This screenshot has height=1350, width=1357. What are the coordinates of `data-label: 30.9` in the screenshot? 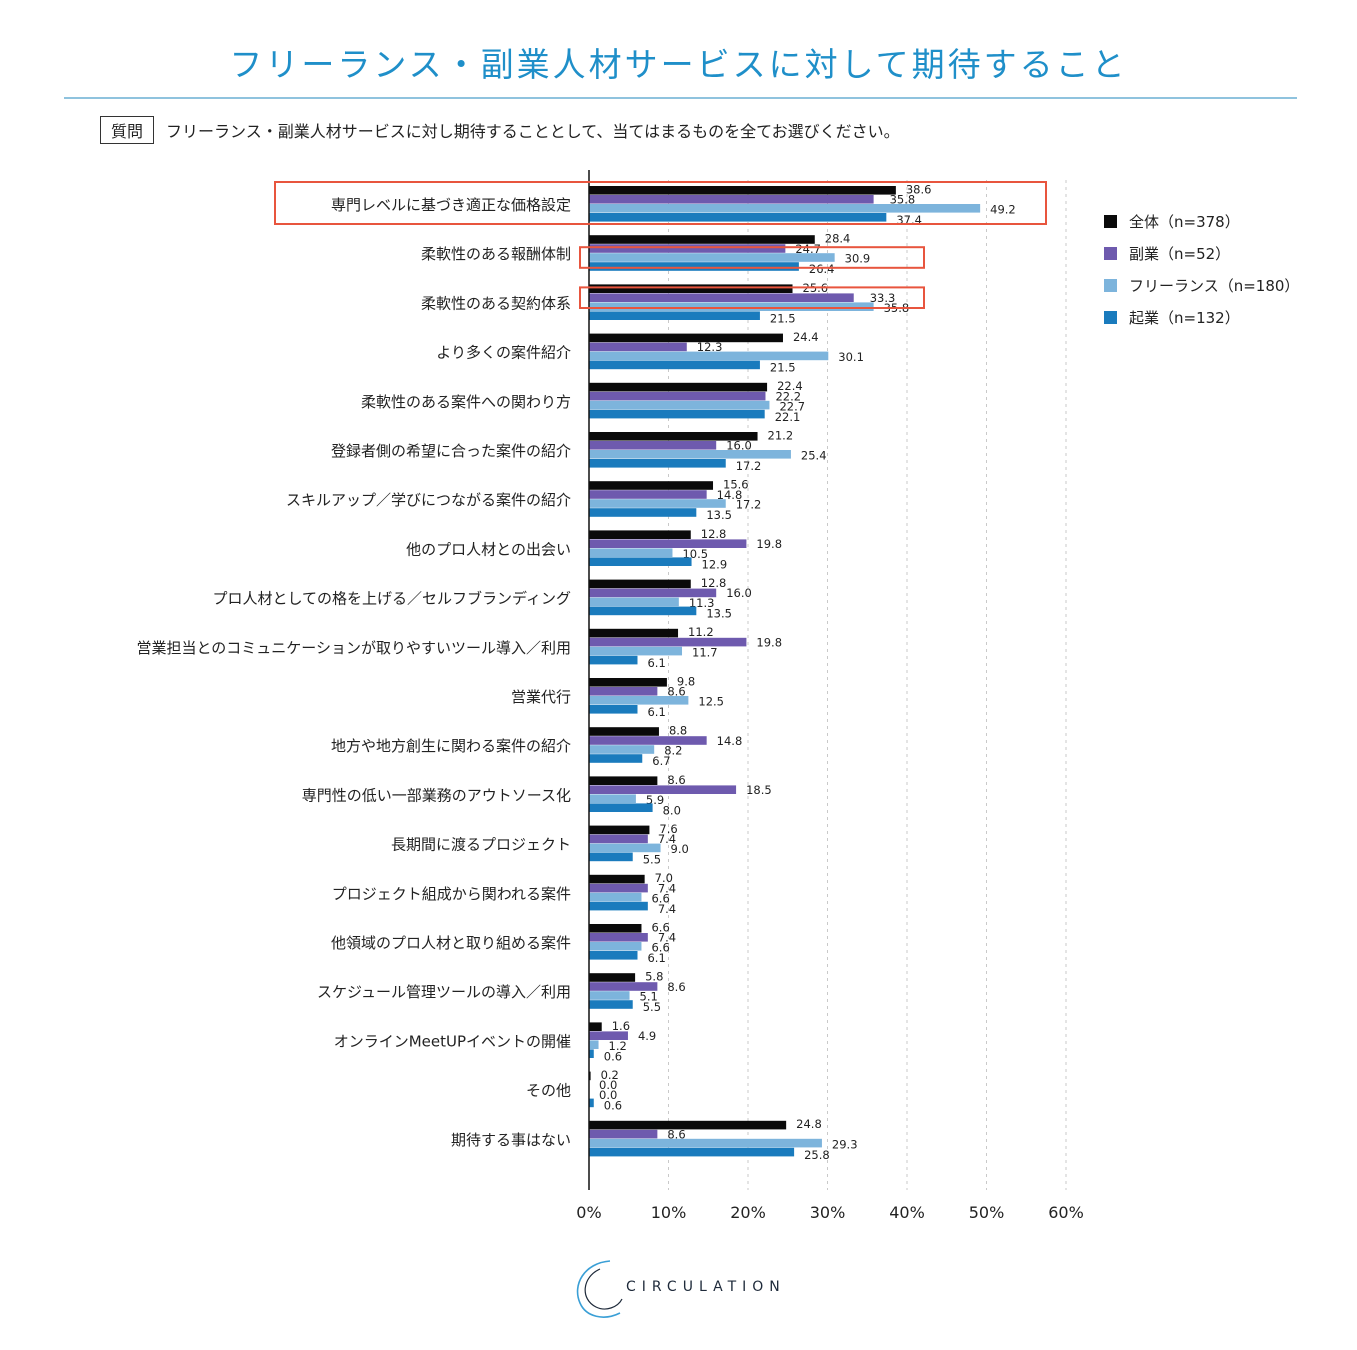 It's located at (858, 259).